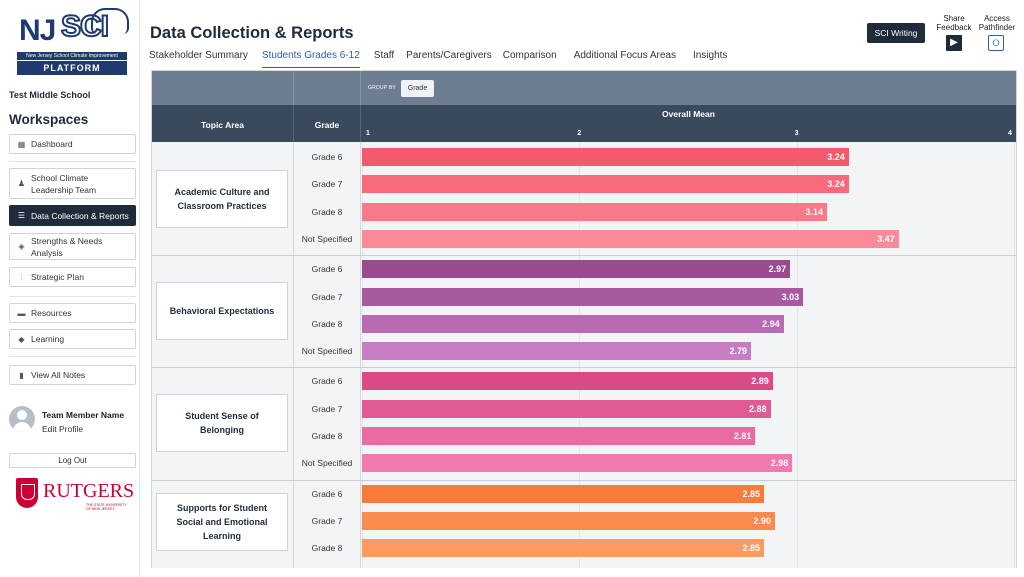 This screenshot has width=1024, height=577. What do you see at coordinates (996, 43) in the screenshot?
I see `access-pathfinder-button: ⭘` at bounding box center [996, 43].